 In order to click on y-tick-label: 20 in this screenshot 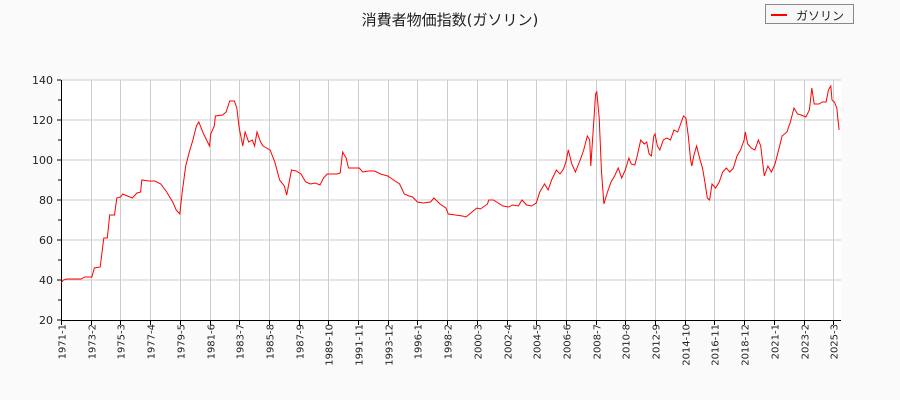, I will do `click(46, 320)`.